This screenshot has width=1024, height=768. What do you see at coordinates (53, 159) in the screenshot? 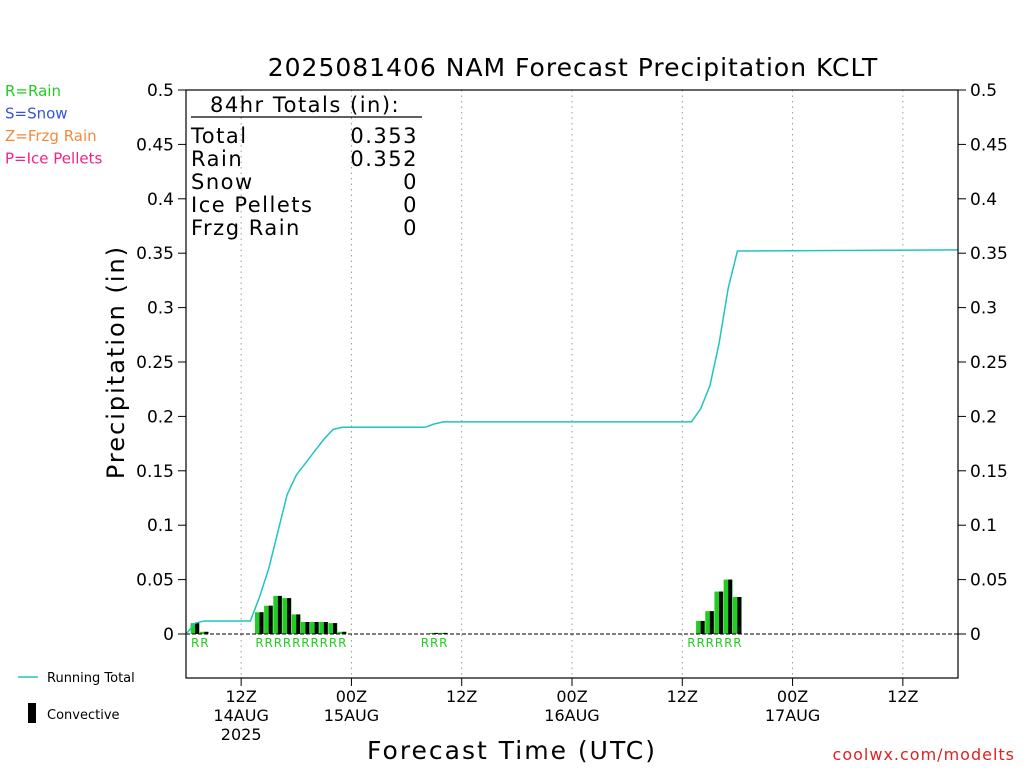
I see `ptype-legend-item: P=Ice Pellets` at bounding box center [53, 159].